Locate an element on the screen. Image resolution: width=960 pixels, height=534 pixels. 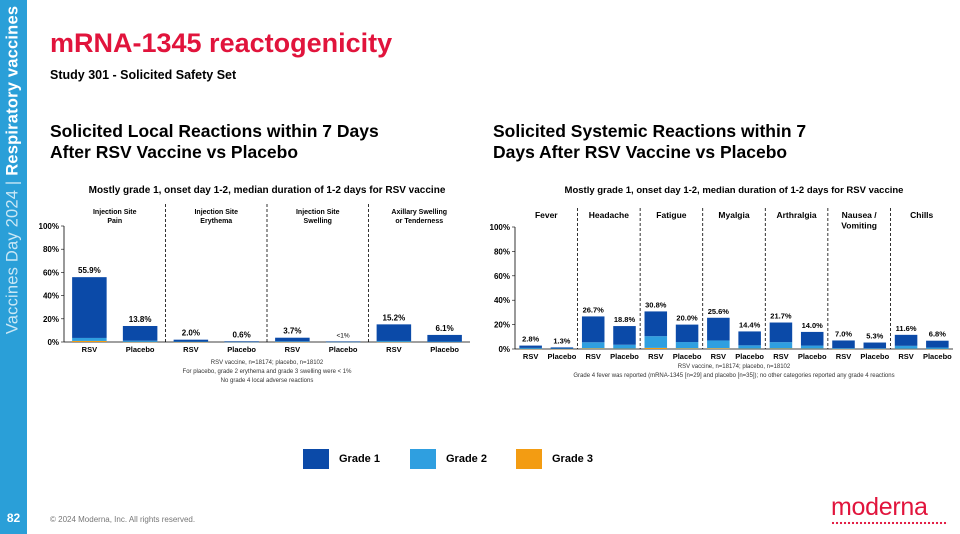
y-tick-label: 100% is located at coordinates (49, 226).